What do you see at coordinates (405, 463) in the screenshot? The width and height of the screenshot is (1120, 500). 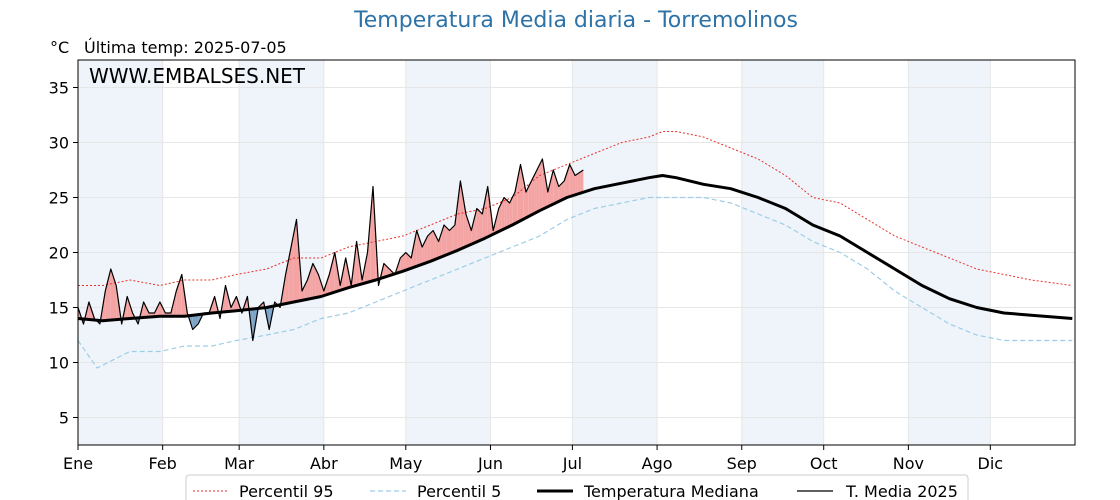 I see `x-tick-label: May` at bounding box center [405, 463].